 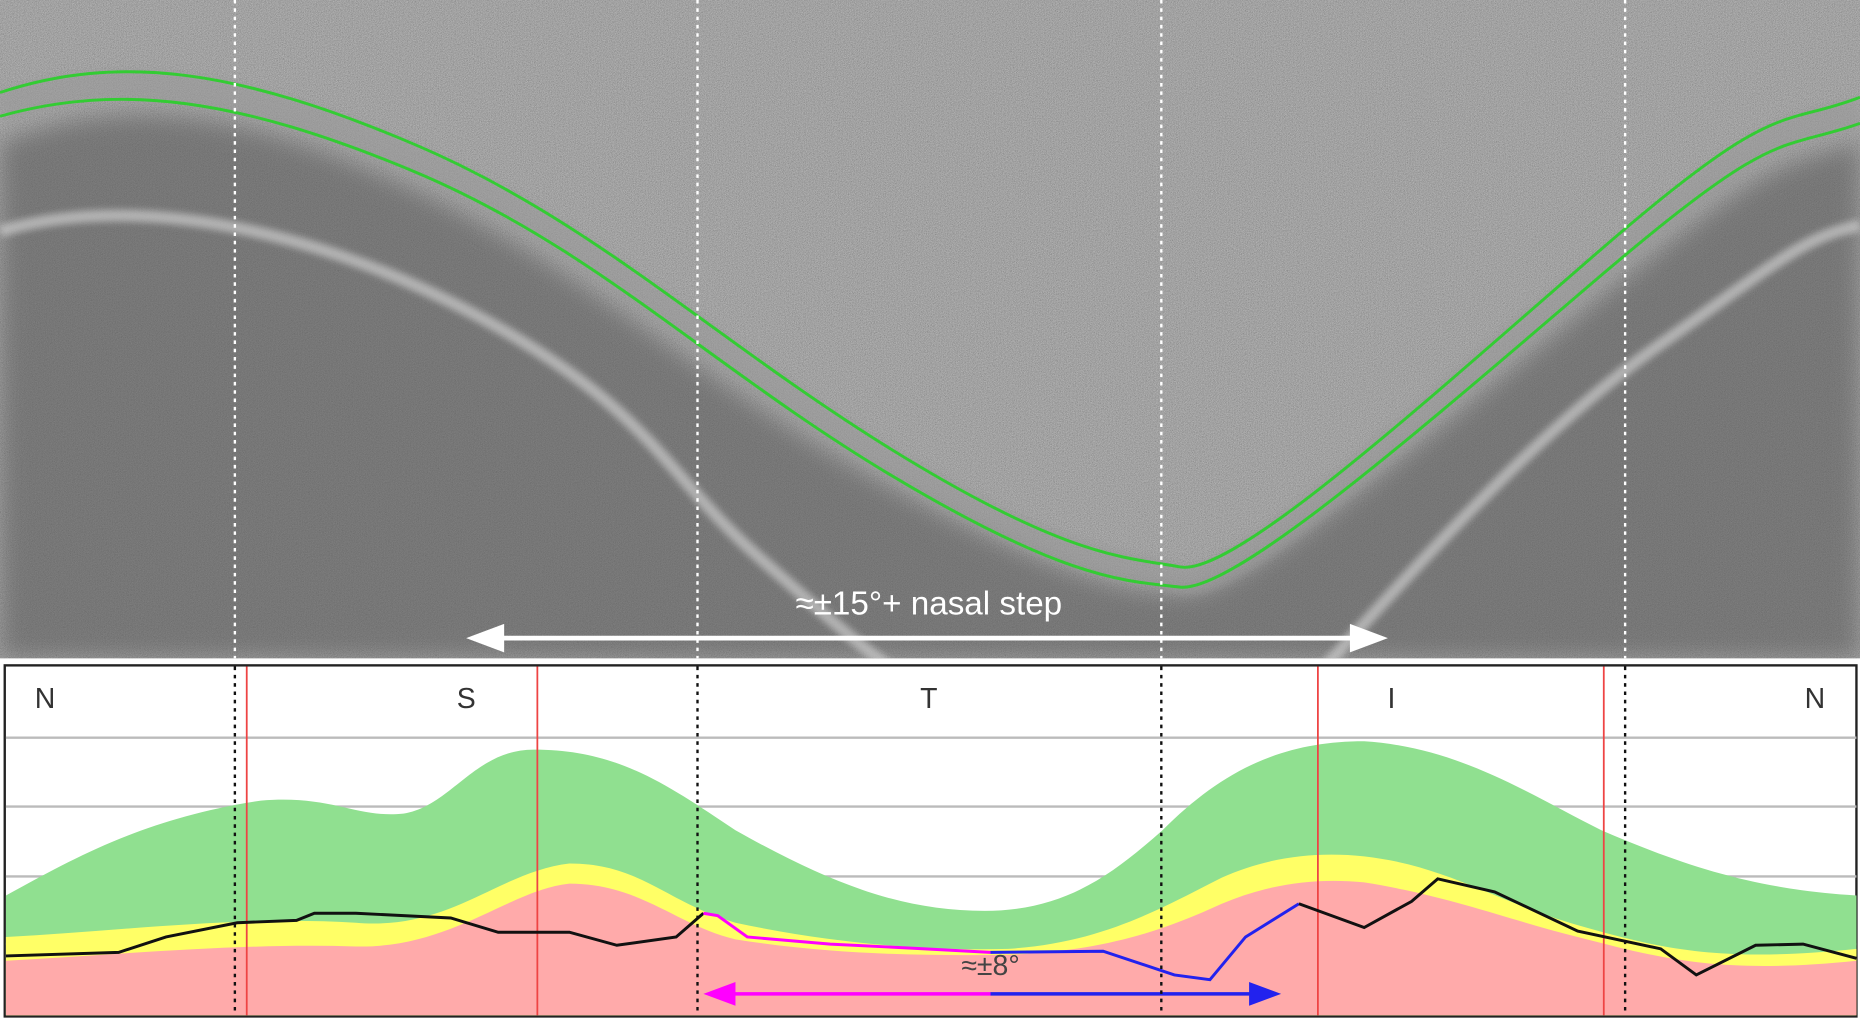 I want to click on outside-range-red, so click(x=931, y=948).